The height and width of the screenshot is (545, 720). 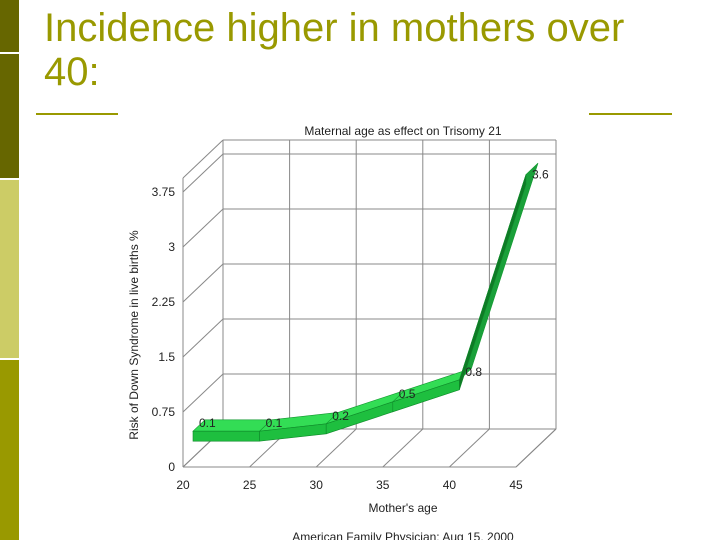 I want to click on y-tick-label: 3.75, so click(x=164, y=192).